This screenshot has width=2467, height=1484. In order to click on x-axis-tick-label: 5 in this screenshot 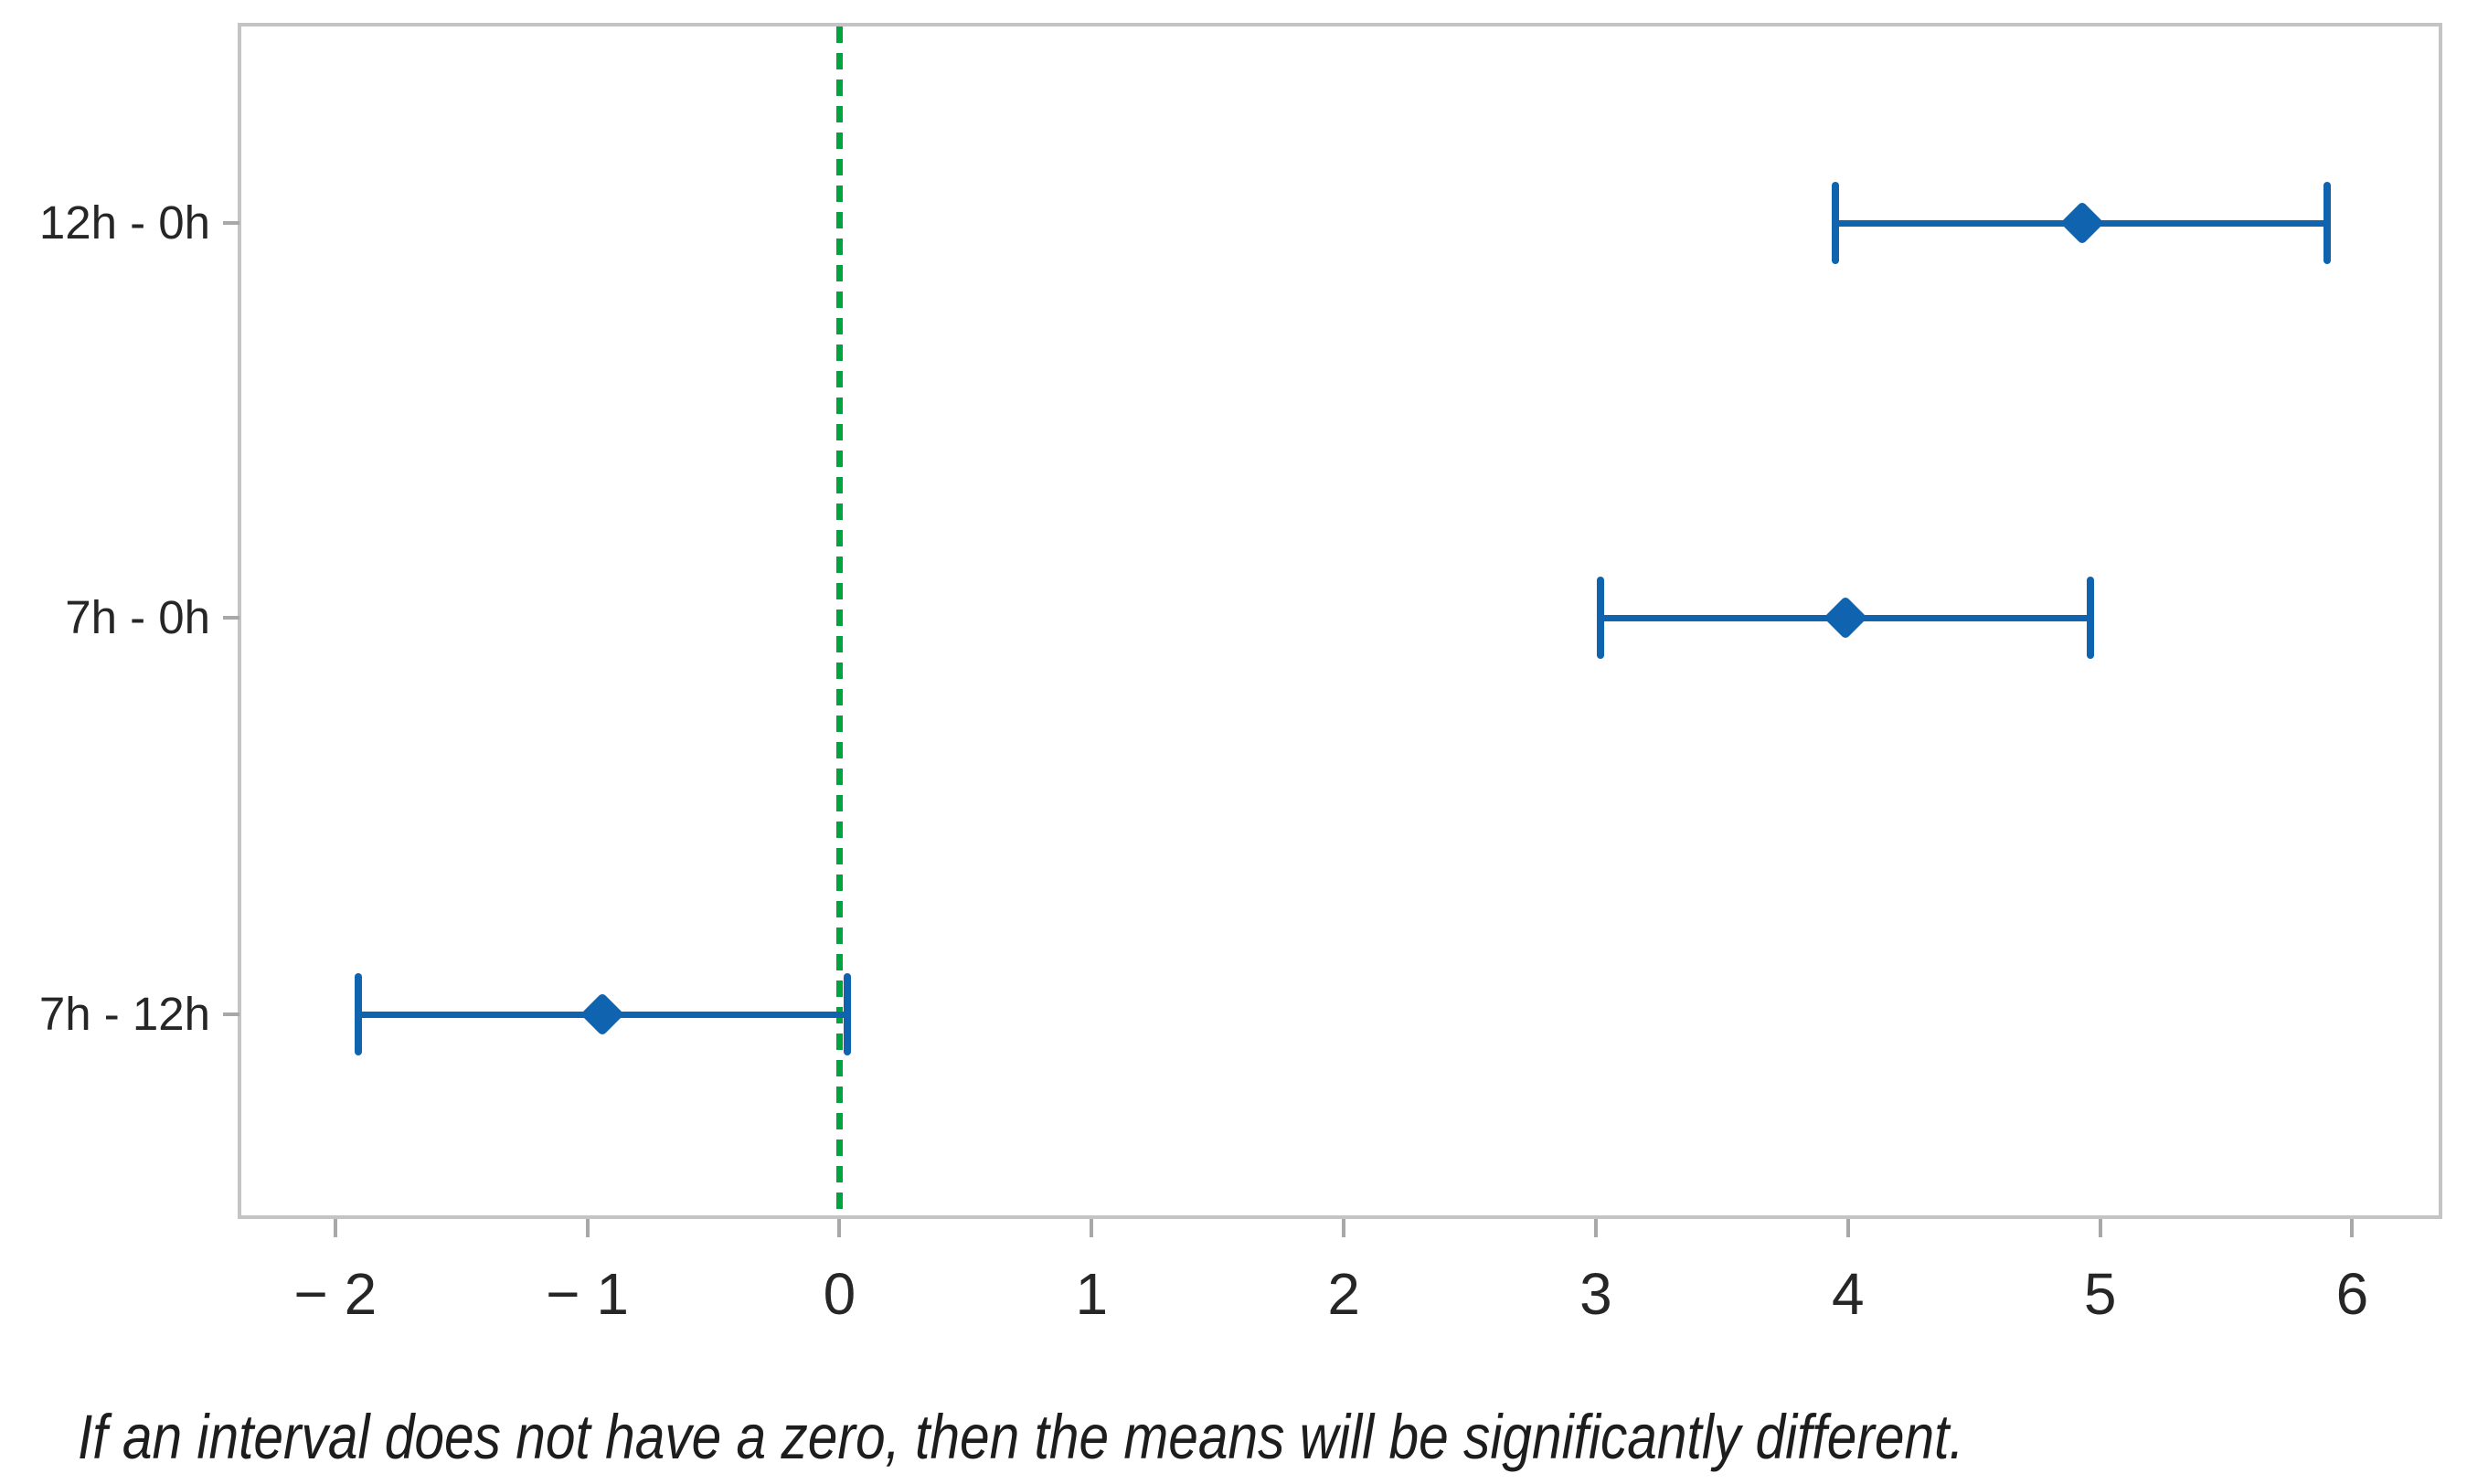, I will do `click(2100, 1294)`.